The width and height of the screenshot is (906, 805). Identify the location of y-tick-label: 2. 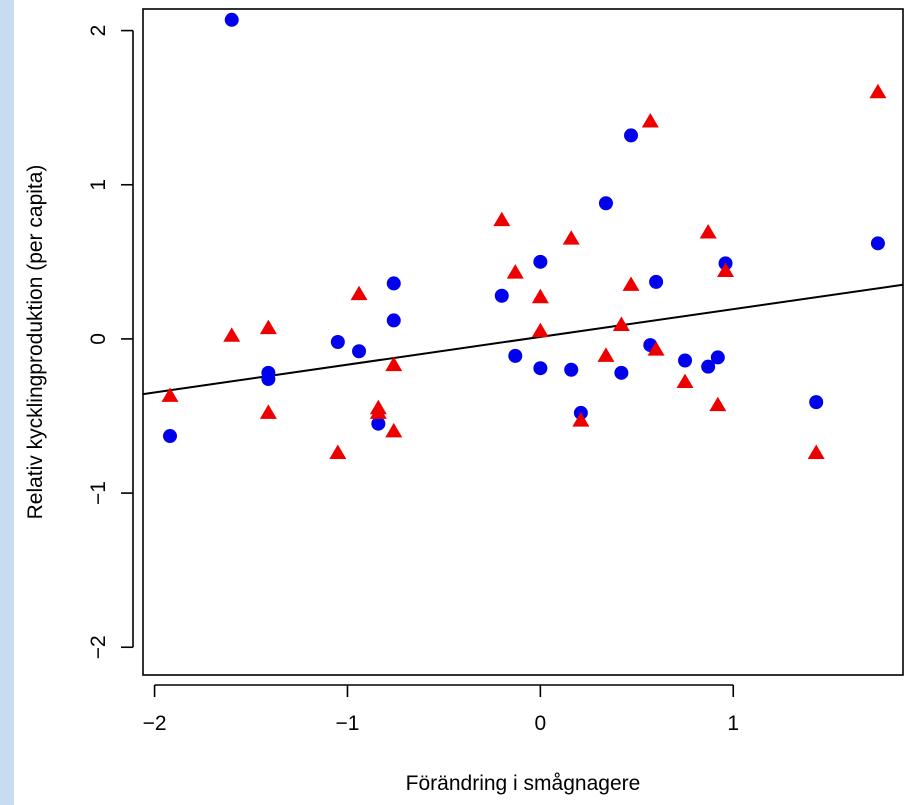
(98, 31).